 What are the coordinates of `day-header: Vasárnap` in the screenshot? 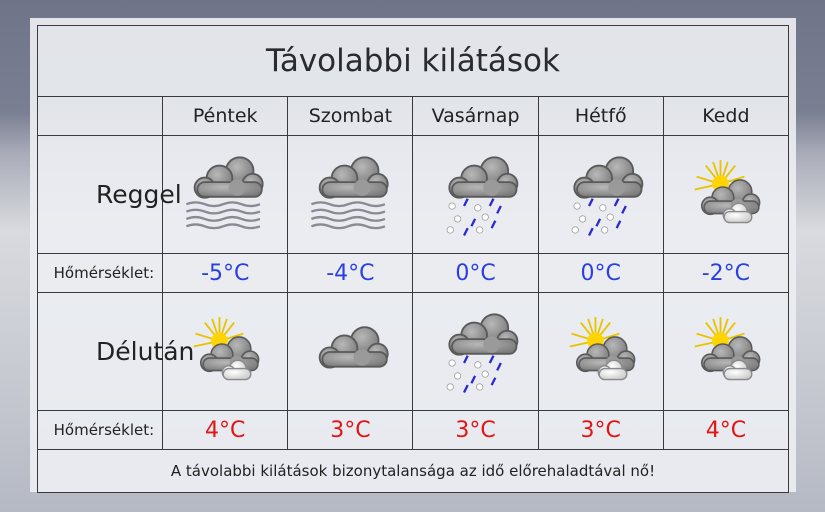 It's located at (475, 116).